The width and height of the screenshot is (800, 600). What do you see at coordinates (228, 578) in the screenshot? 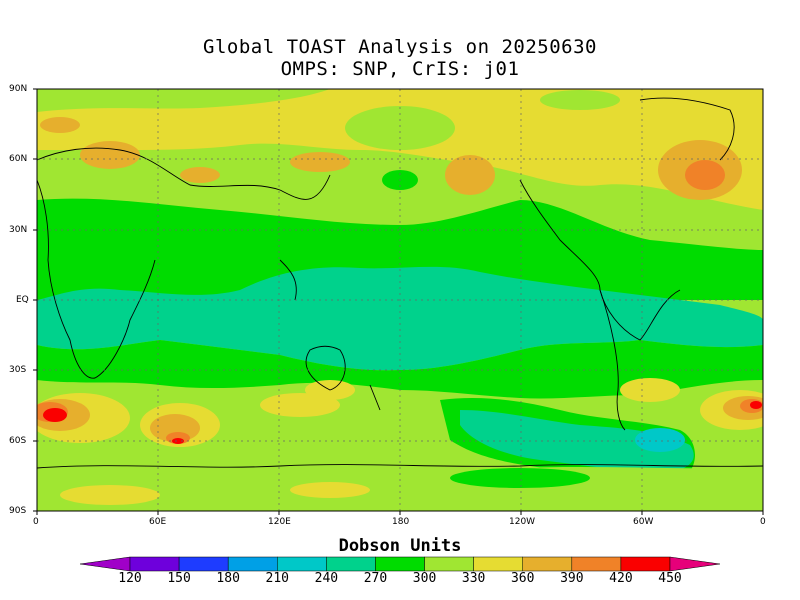
I see `colorbar-label: 180` at bounding box center [228, 578].